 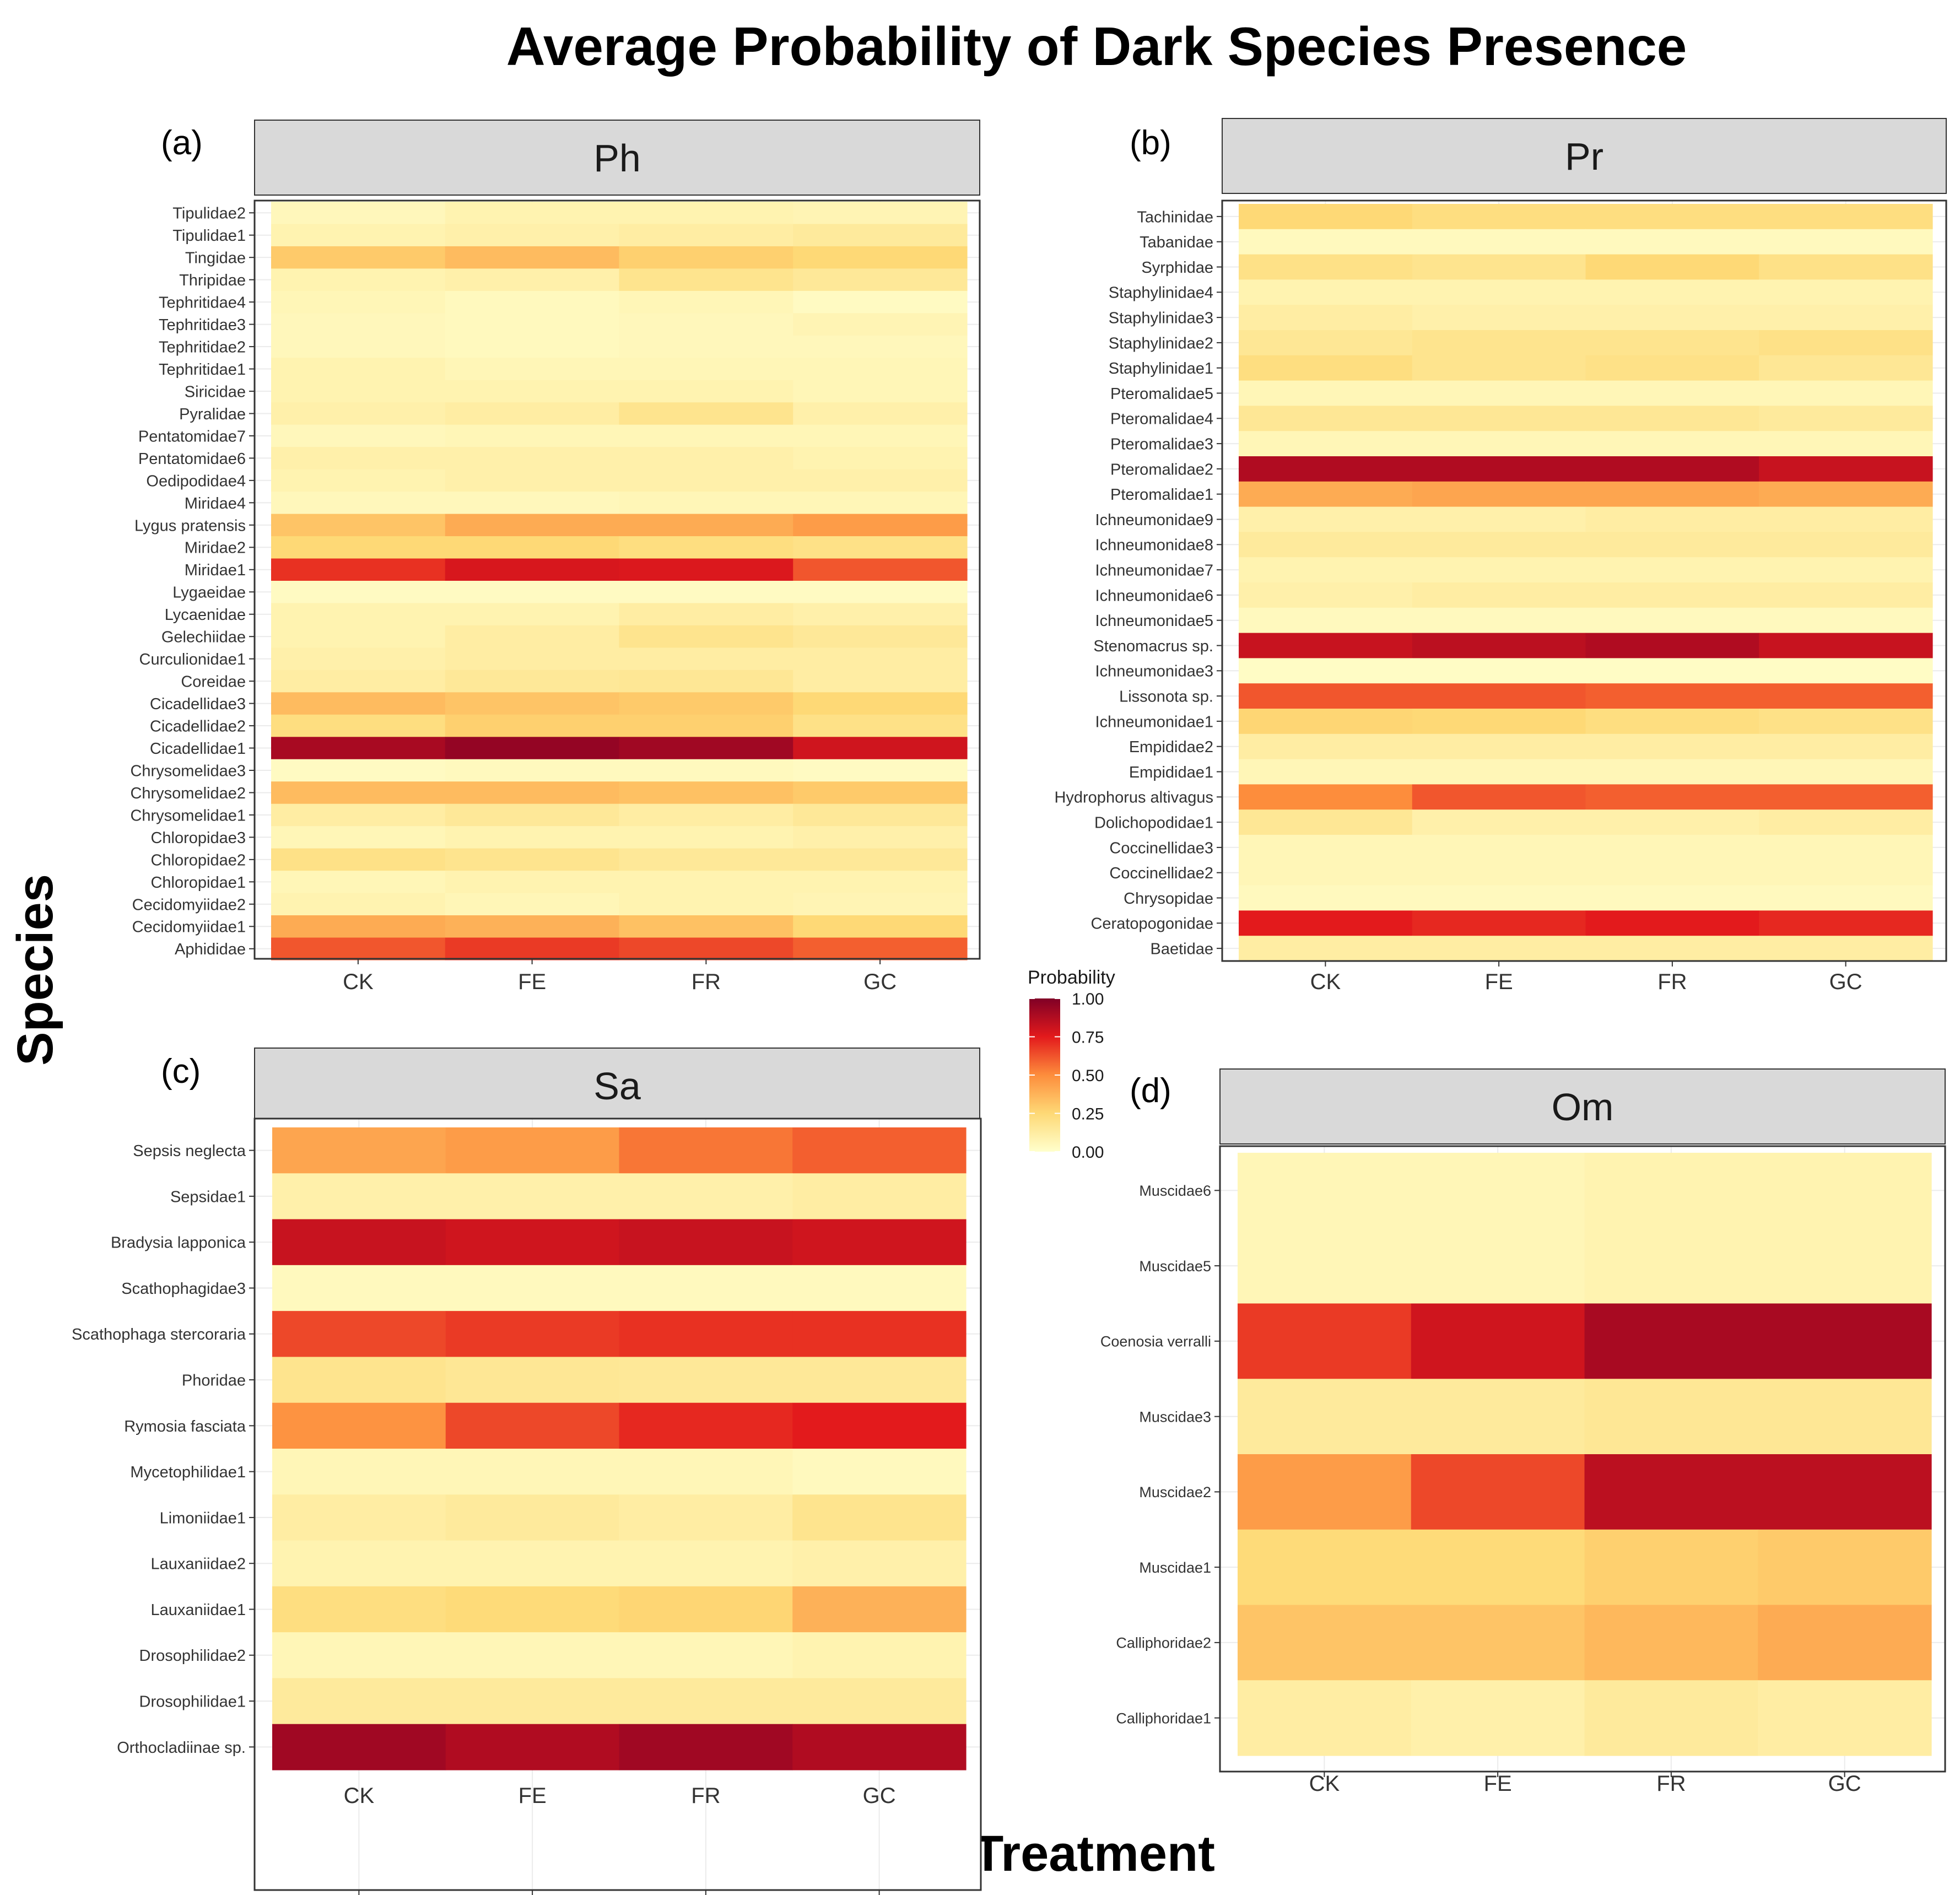 I want to click on y-tick-label: Coenosia verralli, so click(x=1155, y=1342).